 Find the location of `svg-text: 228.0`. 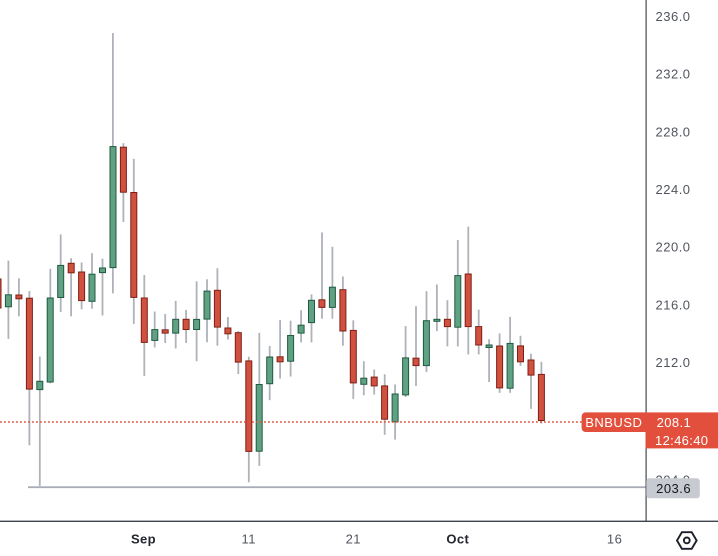

svg-text: 228.0 is located at coordinates (673, 131).